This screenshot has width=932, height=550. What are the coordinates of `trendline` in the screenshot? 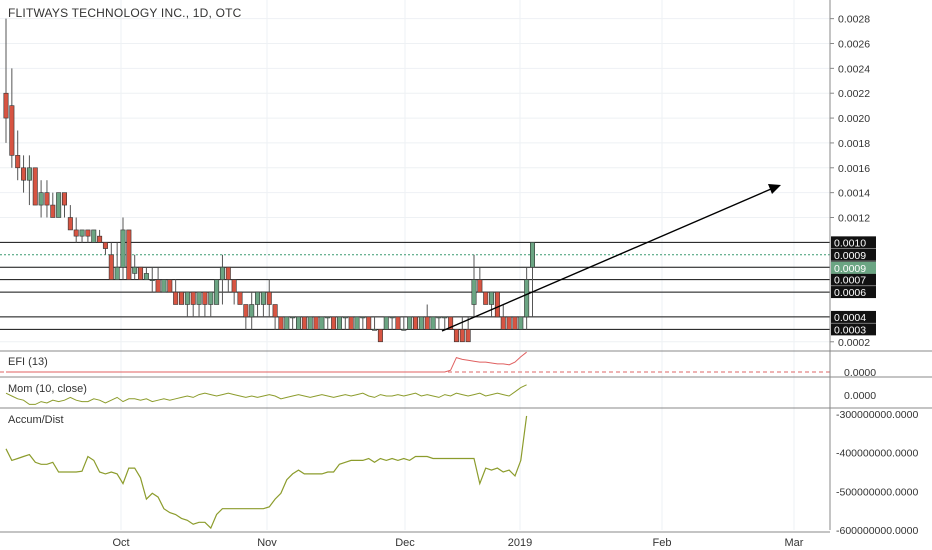 It's located at (611, 258).